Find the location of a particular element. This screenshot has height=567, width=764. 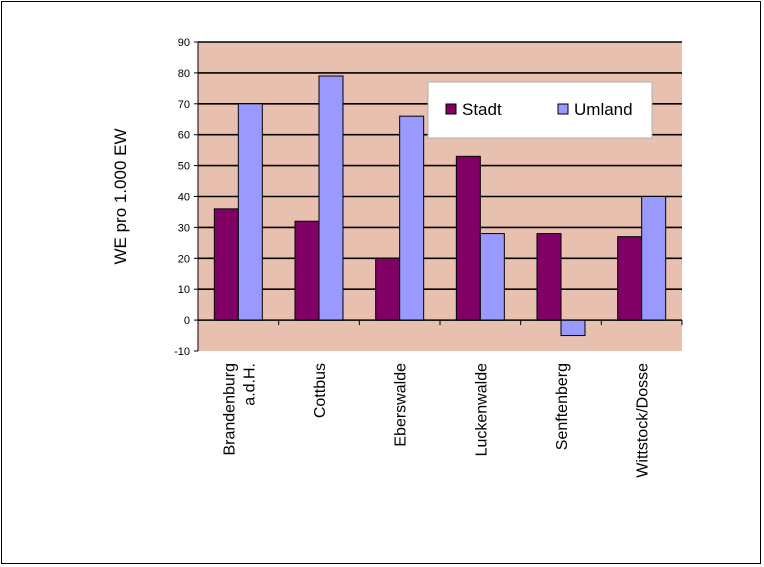

y-axis-label: WE pro 1.000 EW is located at coordinates (120, 196).